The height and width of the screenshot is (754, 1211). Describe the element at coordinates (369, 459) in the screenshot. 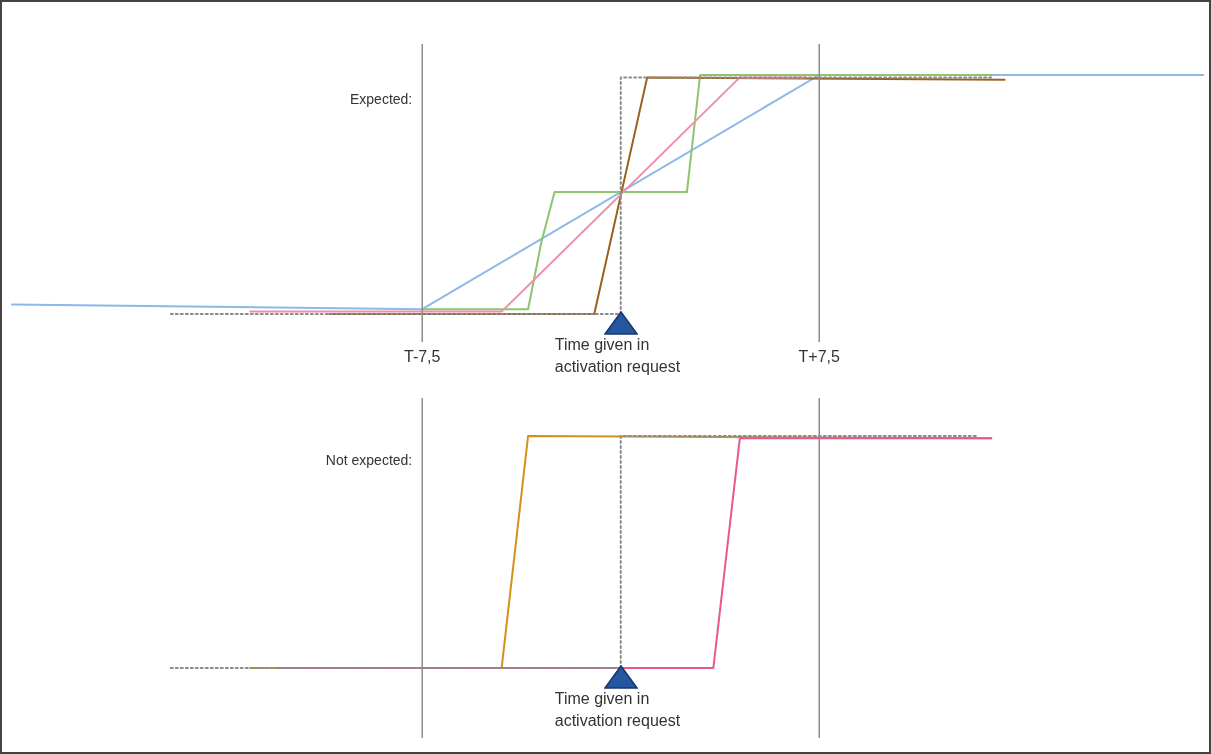

I see `annotation: Not expected:` at that location.